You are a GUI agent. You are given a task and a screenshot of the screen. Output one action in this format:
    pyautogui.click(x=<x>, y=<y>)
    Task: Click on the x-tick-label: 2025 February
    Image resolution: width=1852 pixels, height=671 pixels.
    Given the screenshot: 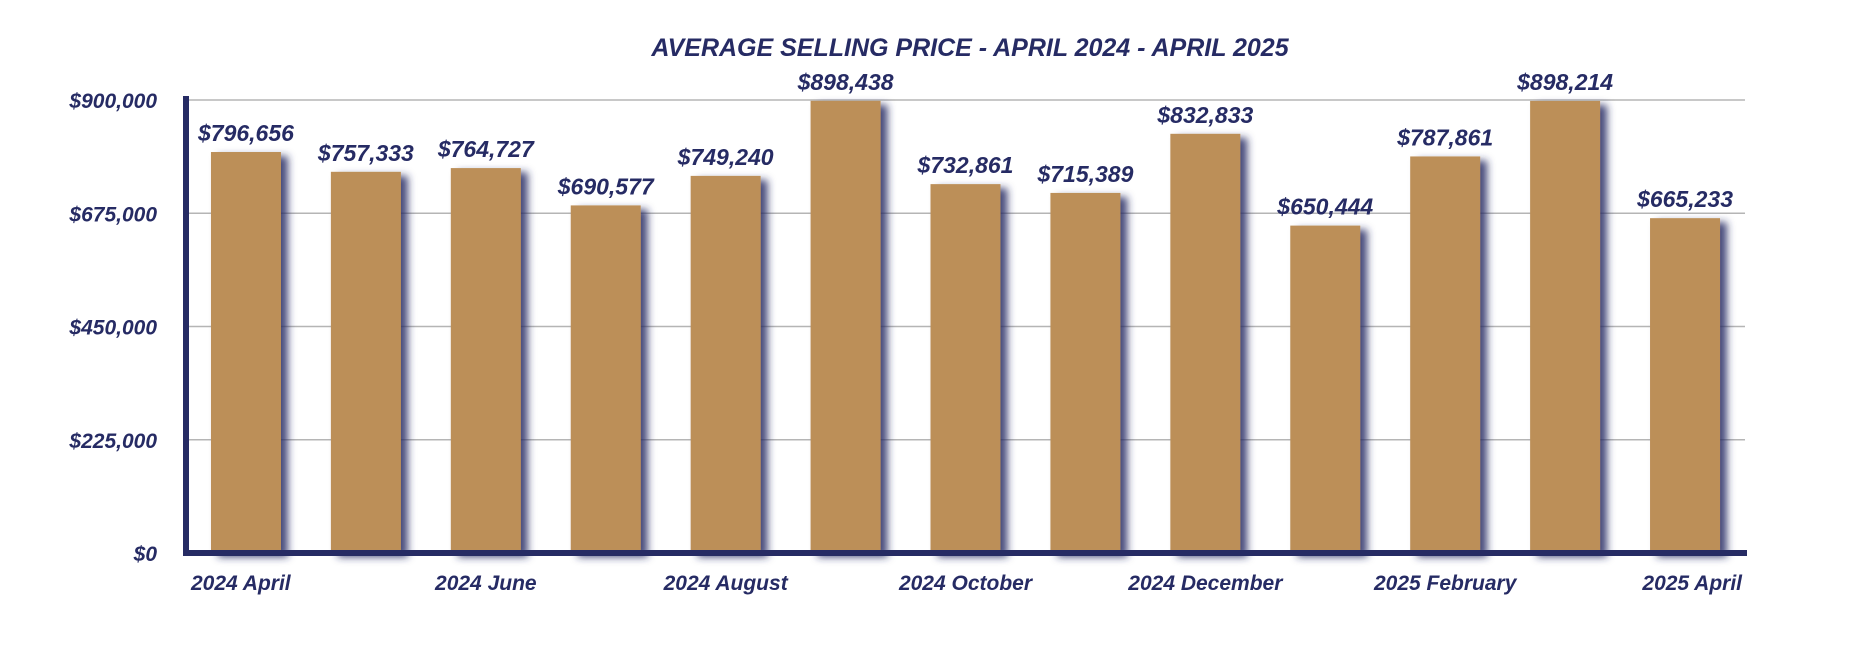 What is the action you would take?
    pyautogui.click(x=1445, y=583)
    